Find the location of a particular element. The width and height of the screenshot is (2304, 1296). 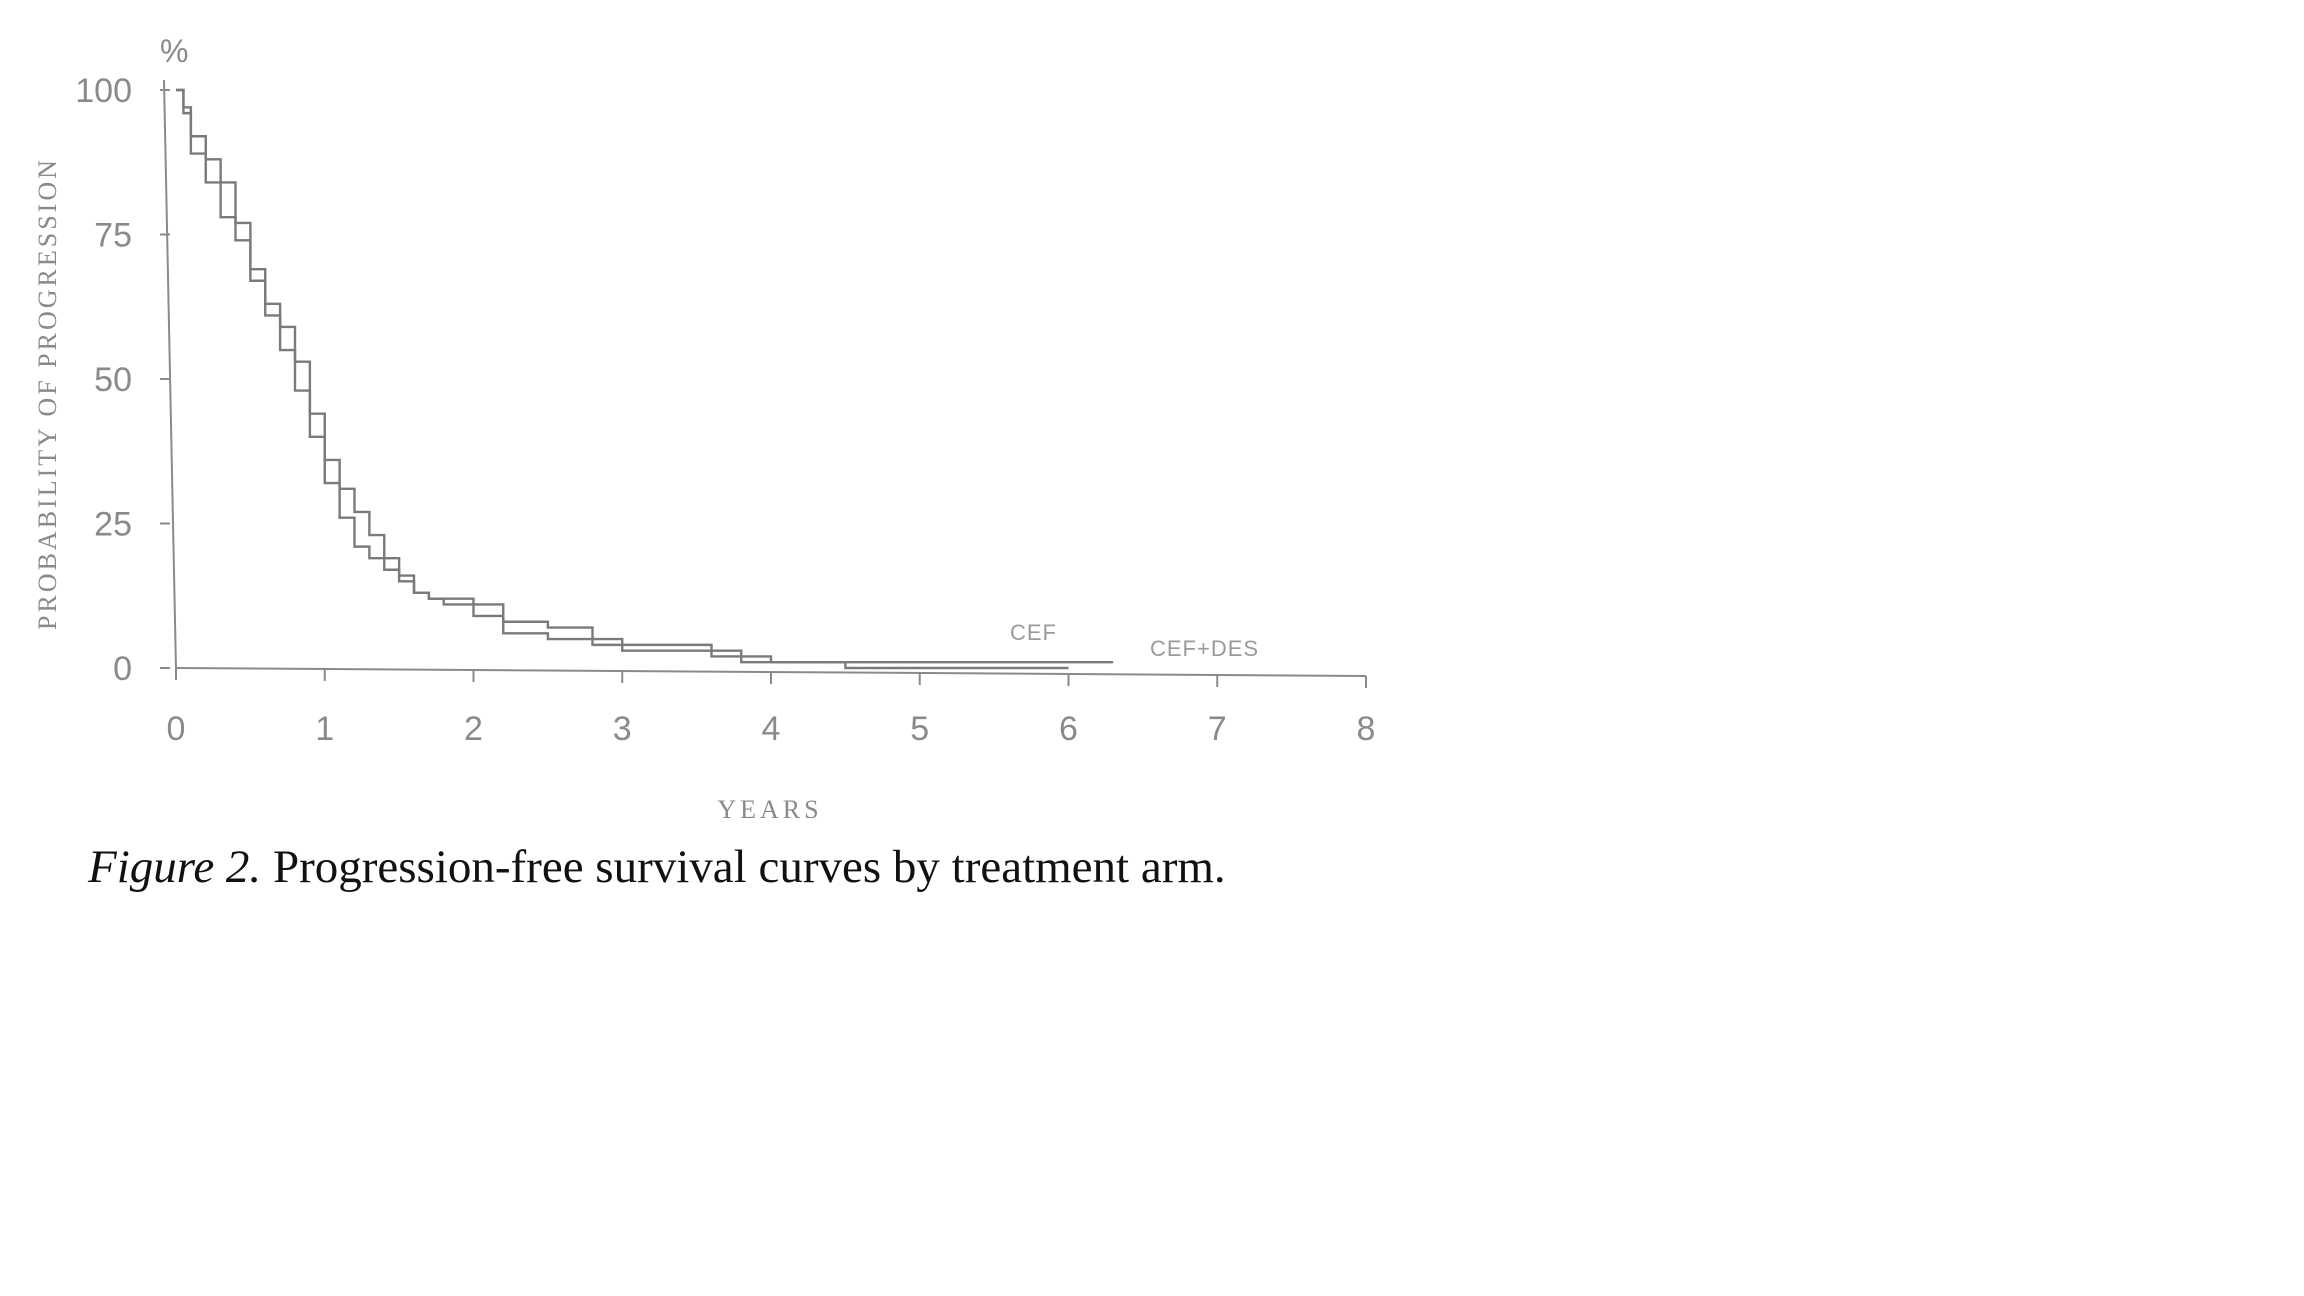

y-tick-label: 75 is located at coordinates (113, 236).